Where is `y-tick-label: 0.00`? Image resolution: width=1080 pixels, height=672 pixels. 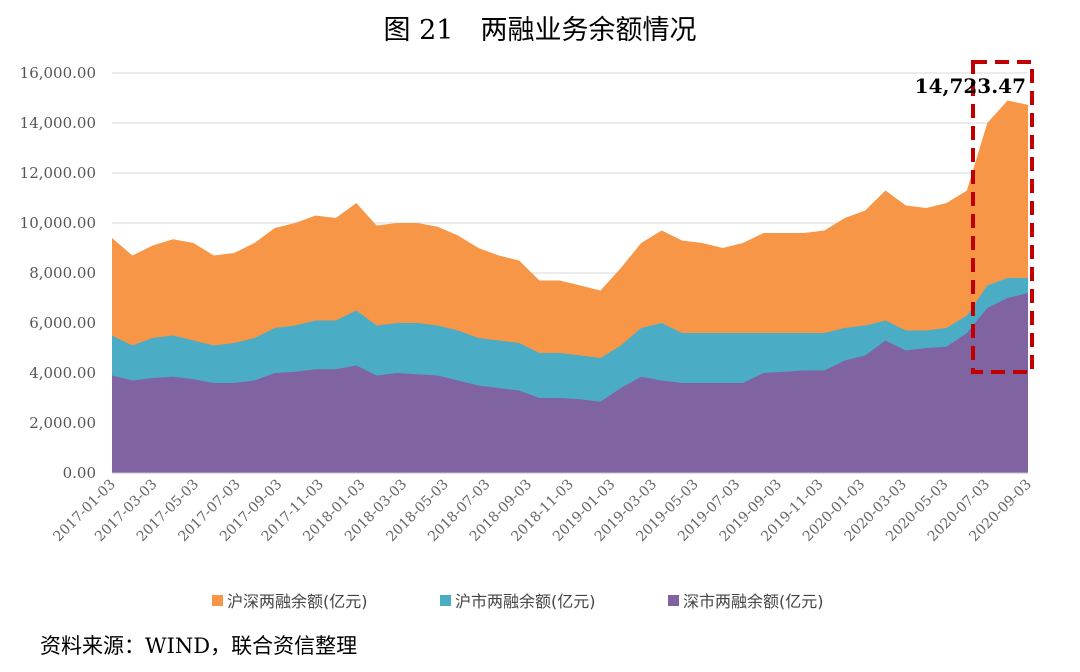
y-tick-label: 0.00 is located at coordinates (79, 473).